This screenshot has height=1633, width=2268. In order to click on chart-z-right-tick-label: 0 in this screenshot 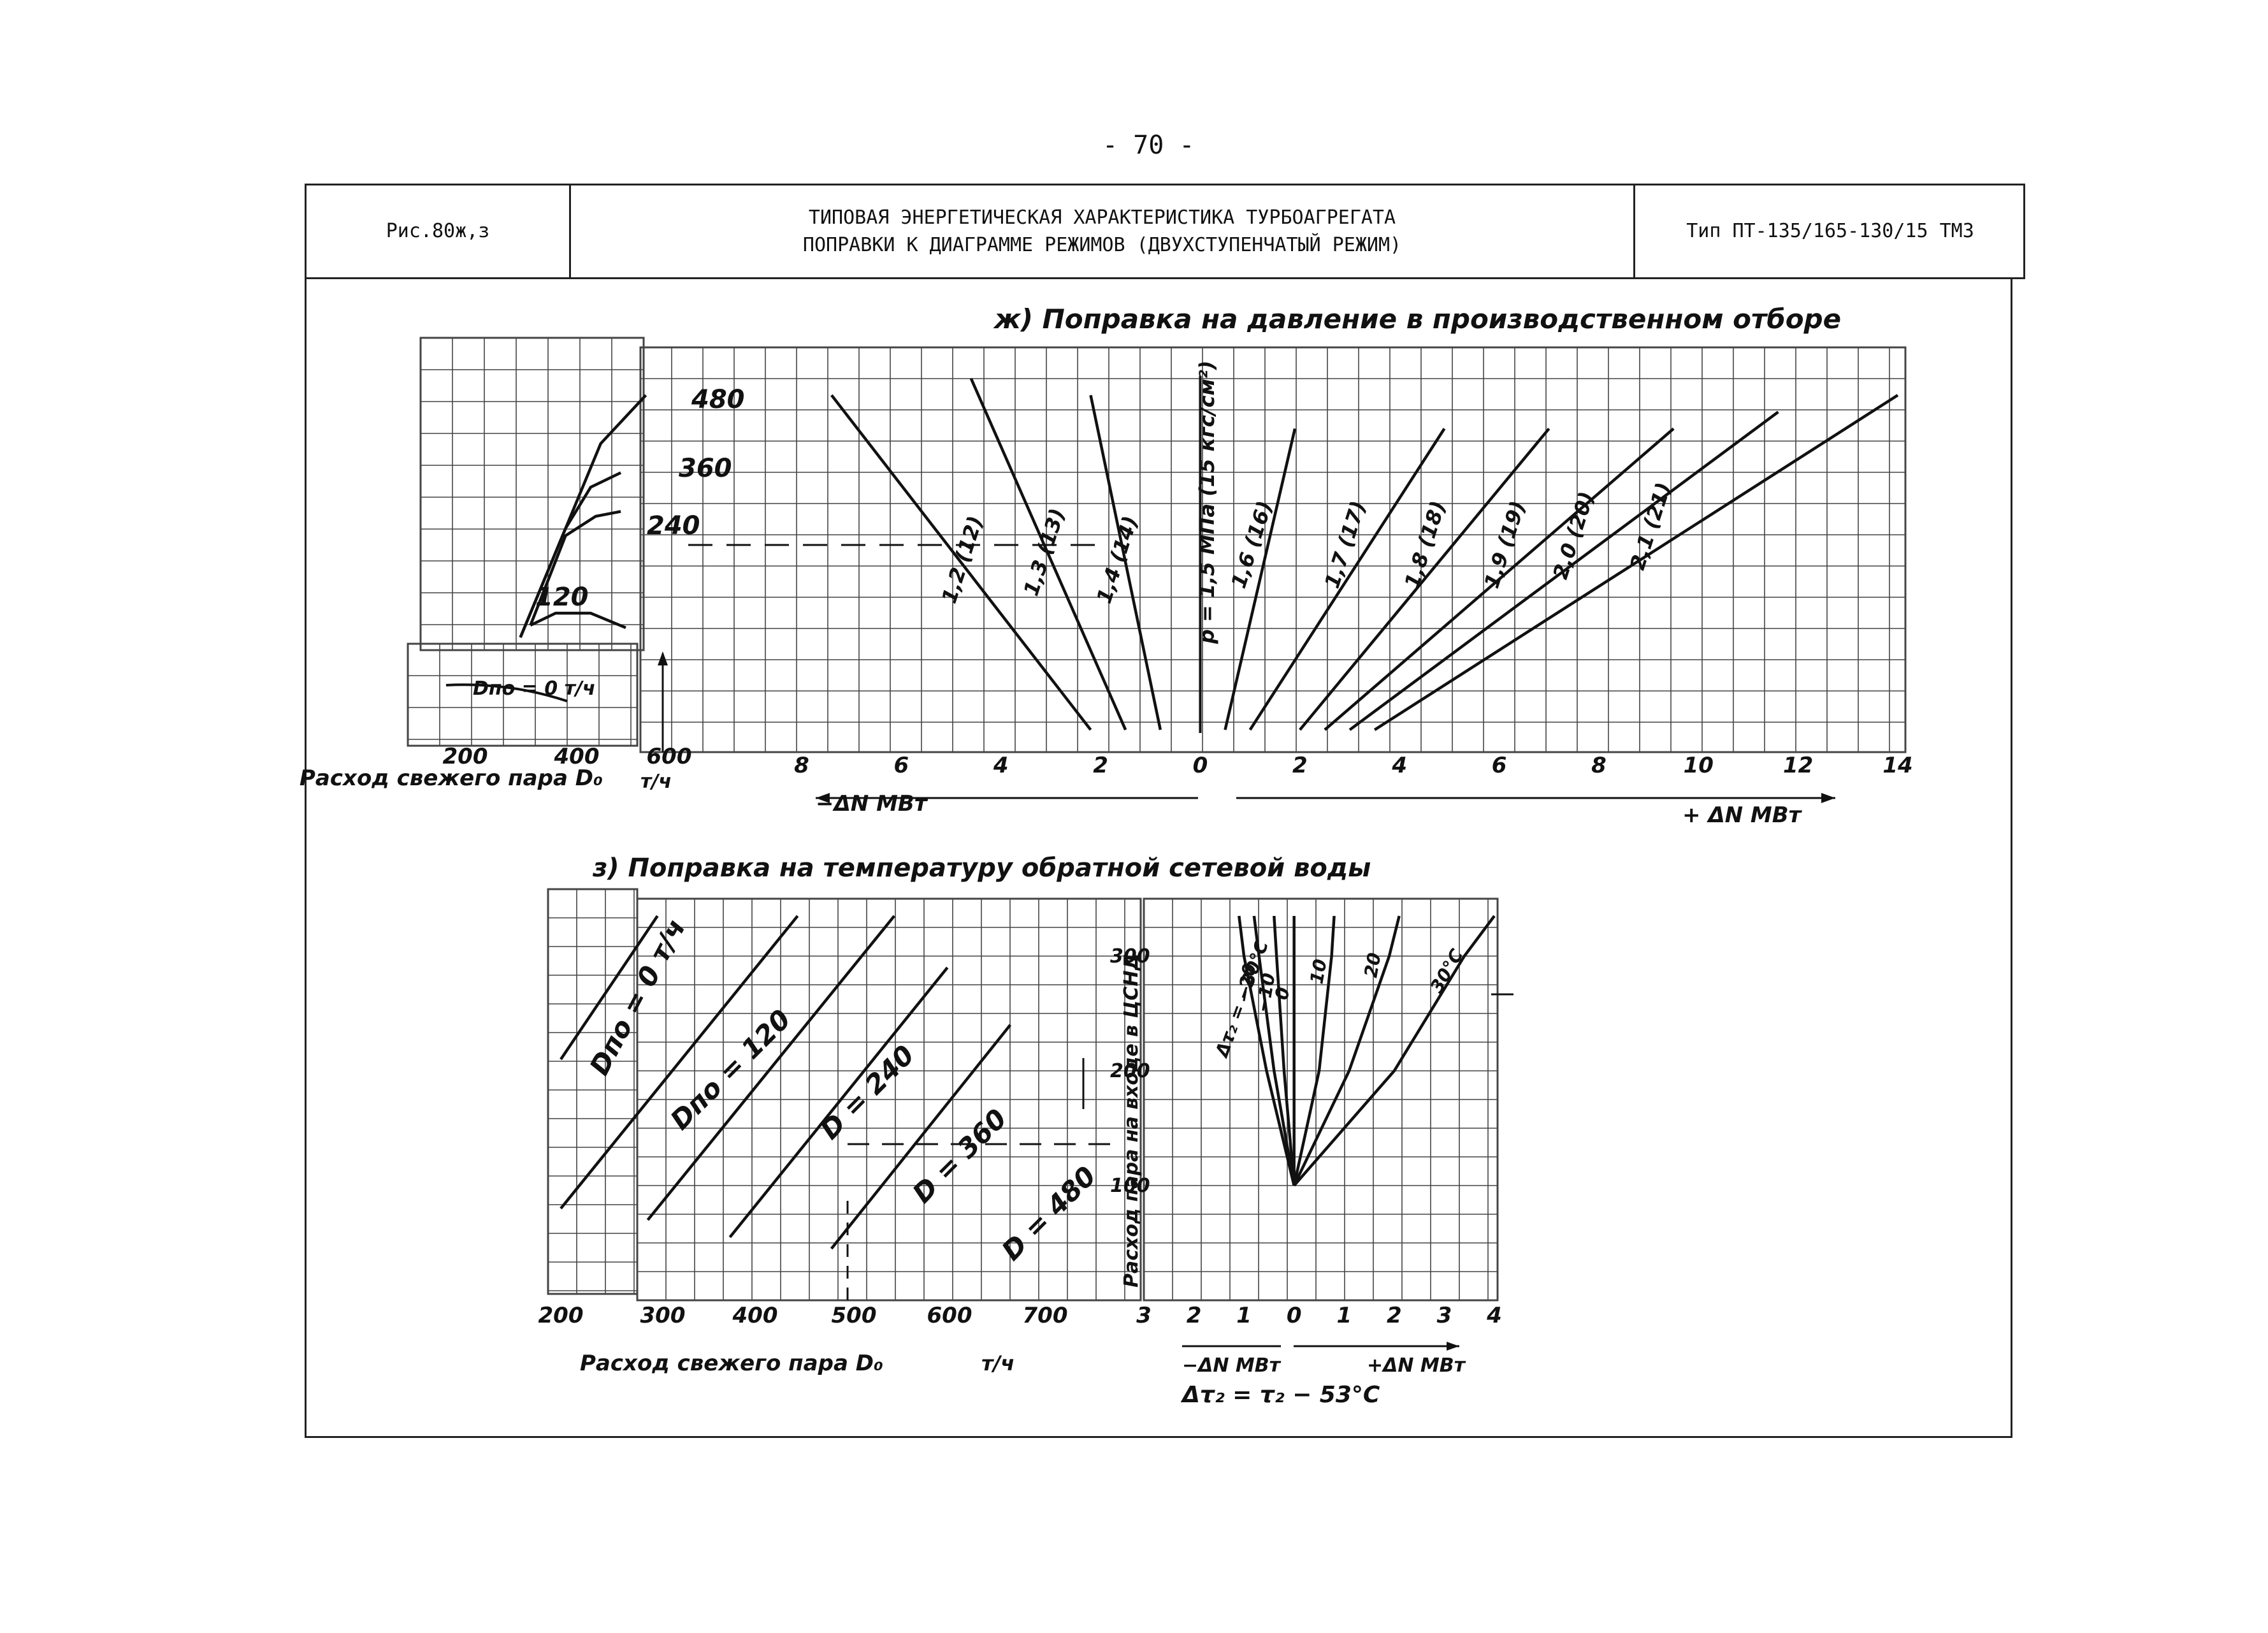, I will do `click(1294, 1315)`.